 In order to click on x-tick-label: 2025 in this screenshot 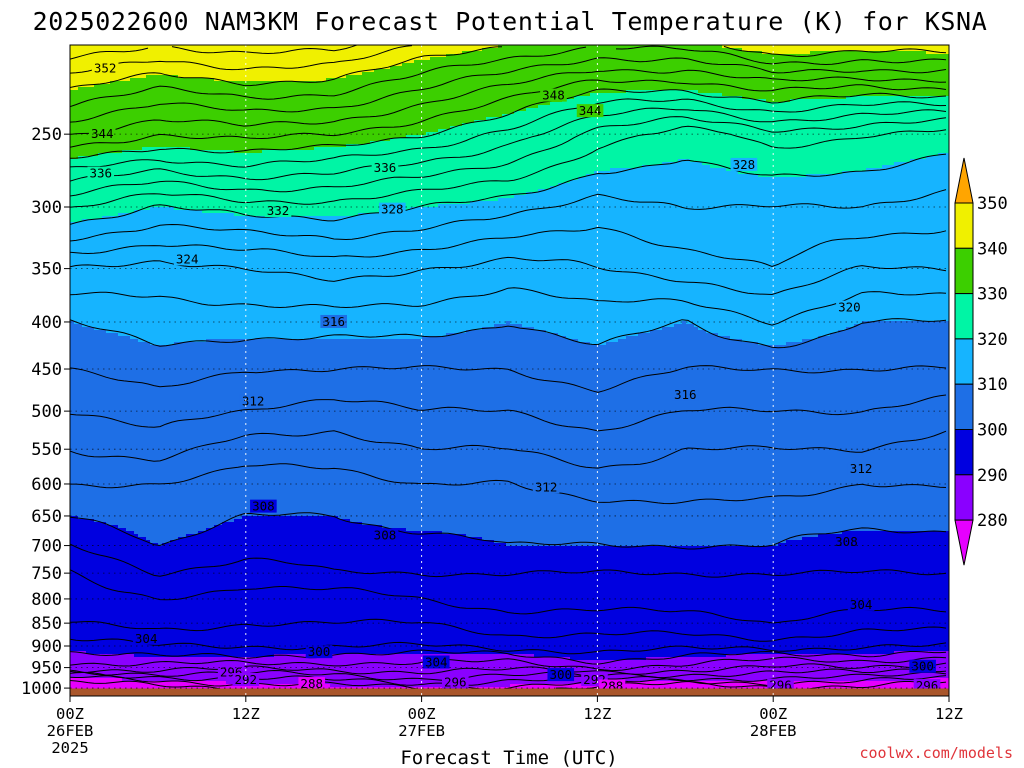, I will do `click(69, 748)`.